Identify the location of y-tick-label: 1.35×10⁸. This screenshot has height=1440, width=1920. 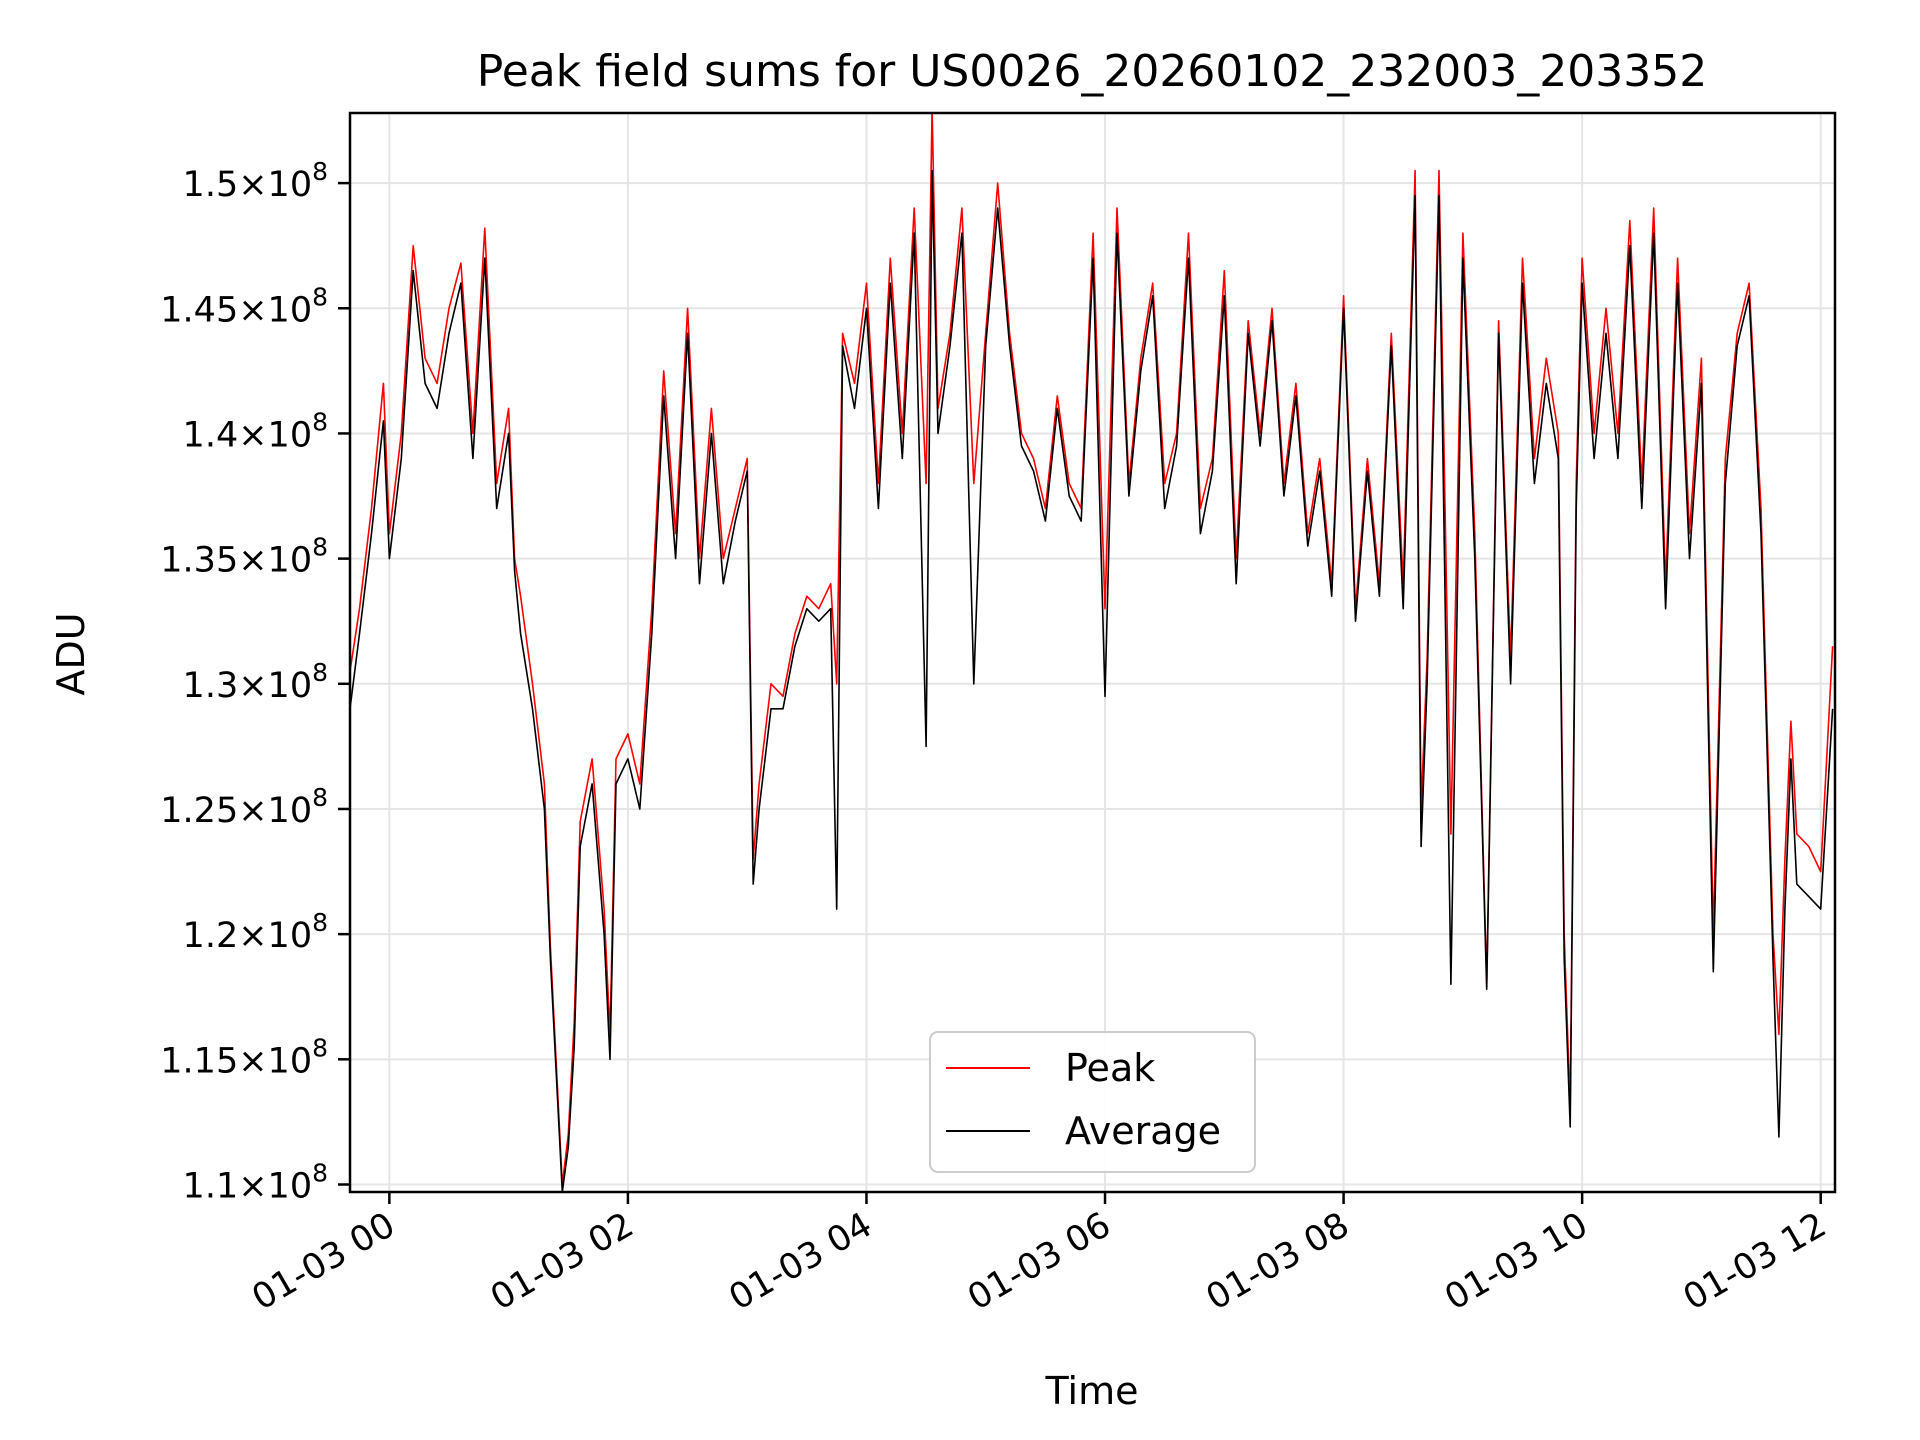
(244, 557).